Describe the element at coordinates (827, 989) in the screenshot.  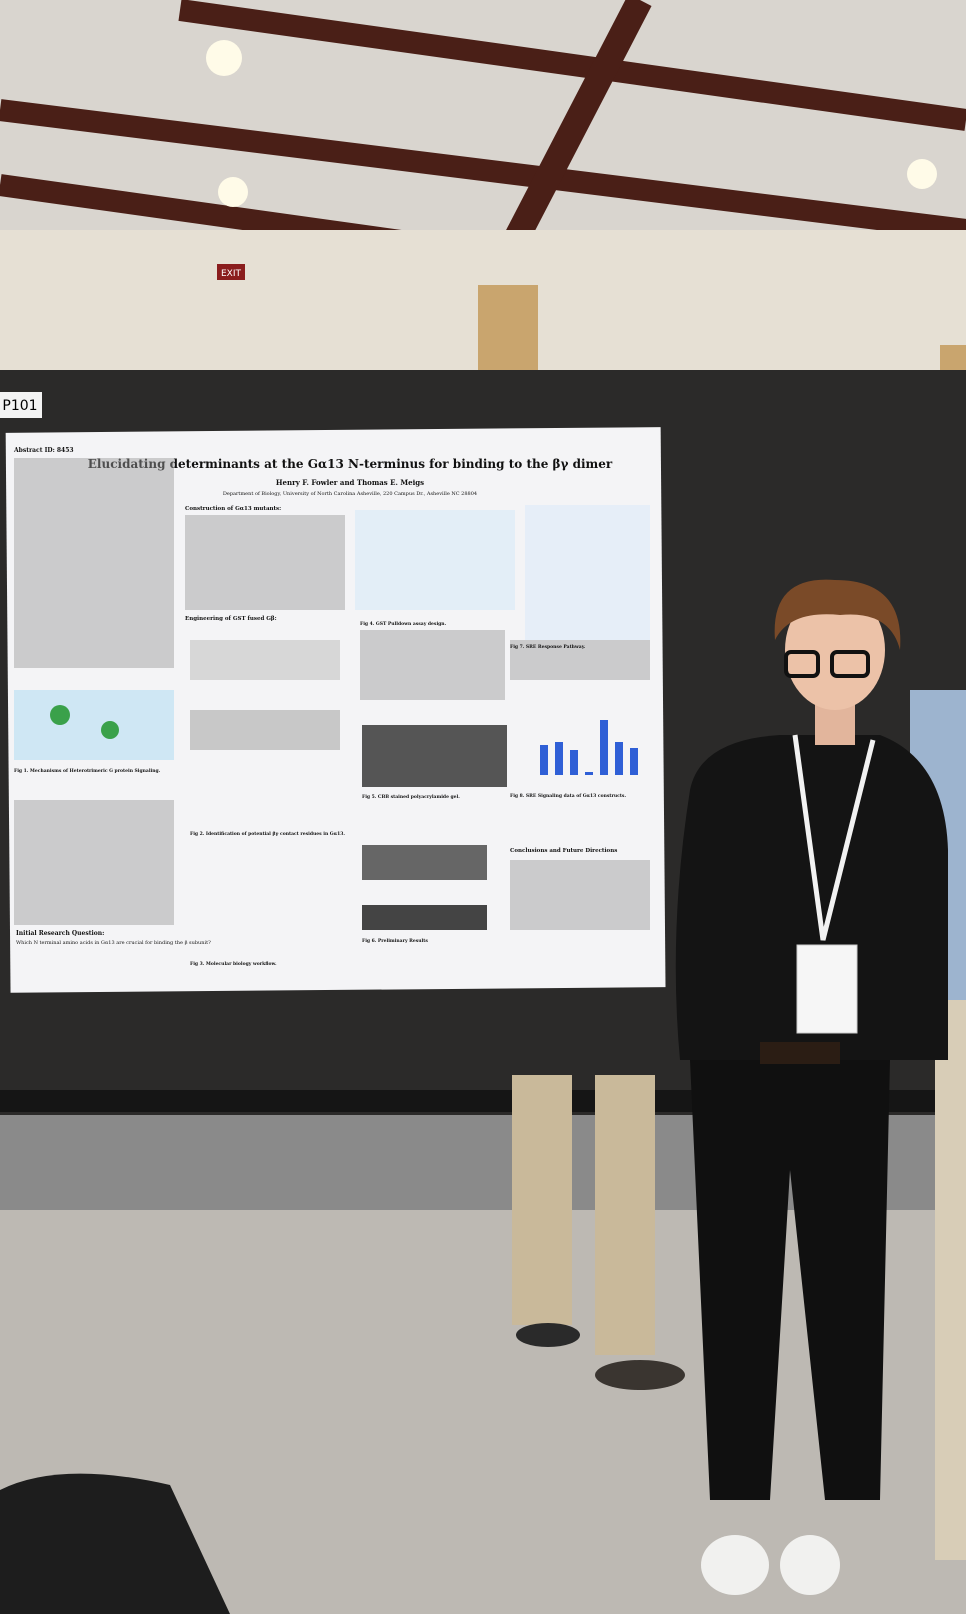
I see `name-badge` at that location.